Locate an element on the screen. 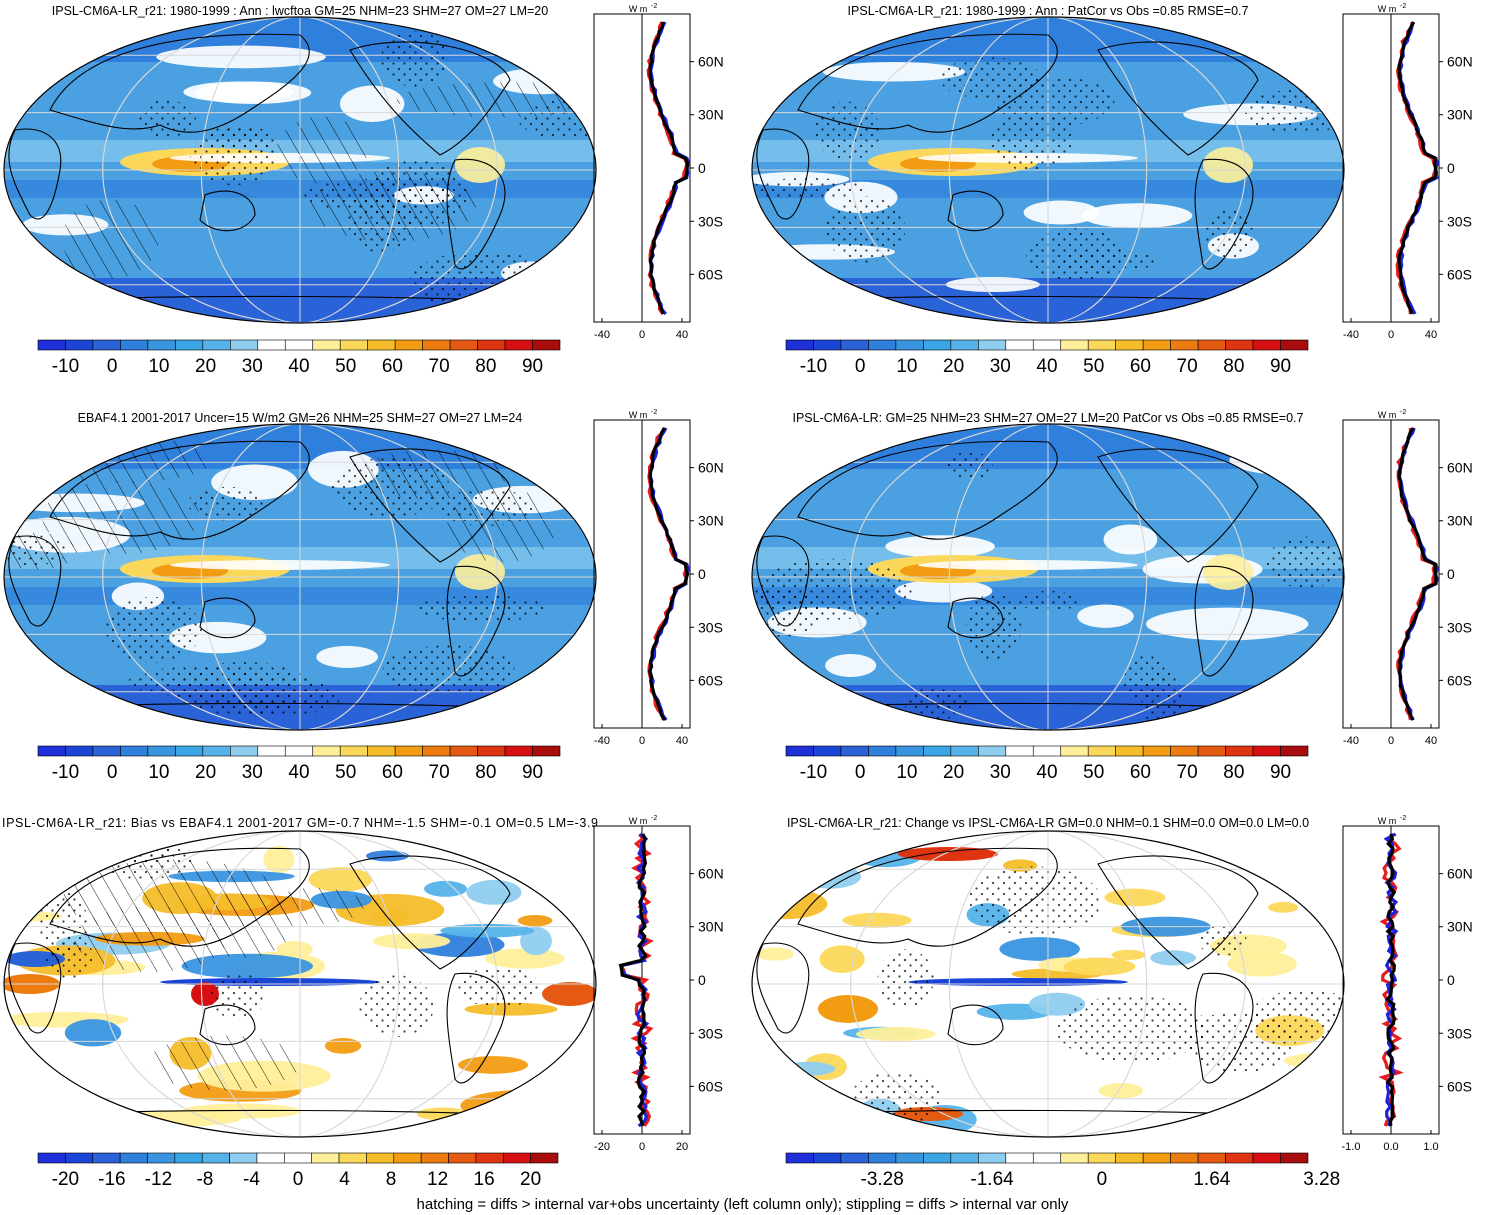 This screenshot has width=1485, height=1215. zonal-profile: W m -2 60N 30N 0 30S 60S -40 0 40 is located at coordinates (658, 578).